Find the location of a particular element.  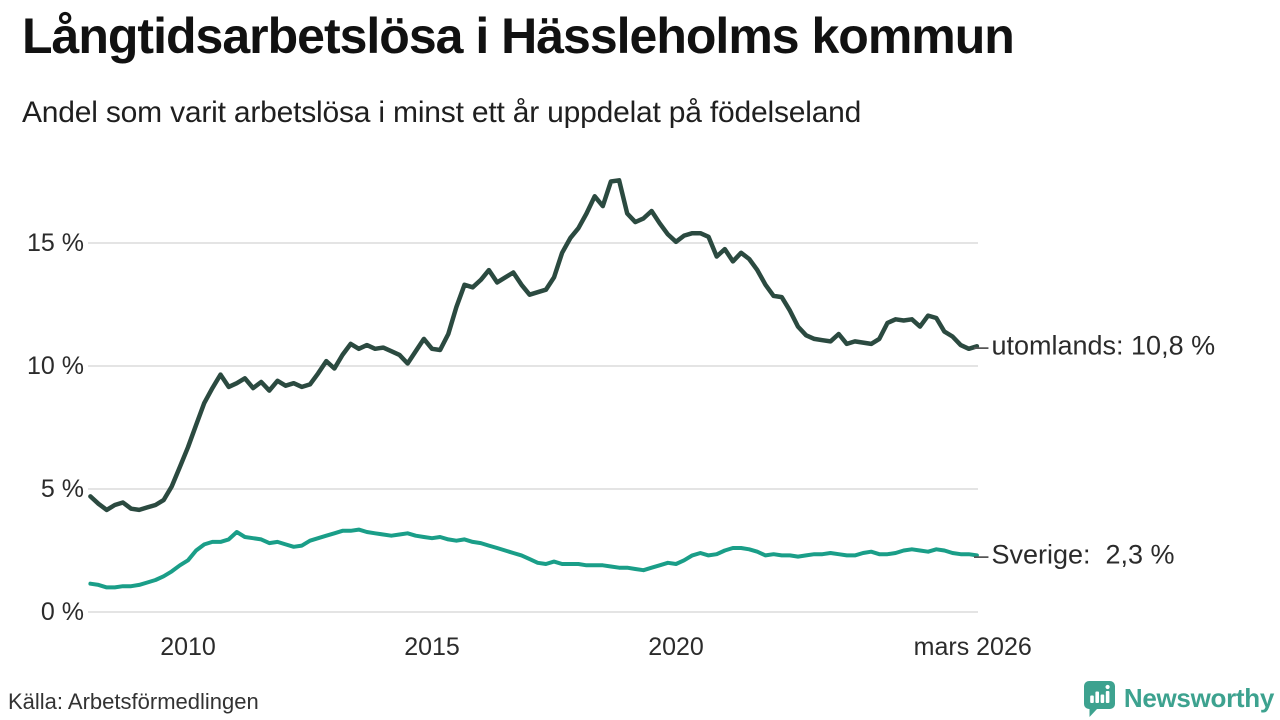

y-axis-tick-label: 5 % is located at coordinates (62, 489).